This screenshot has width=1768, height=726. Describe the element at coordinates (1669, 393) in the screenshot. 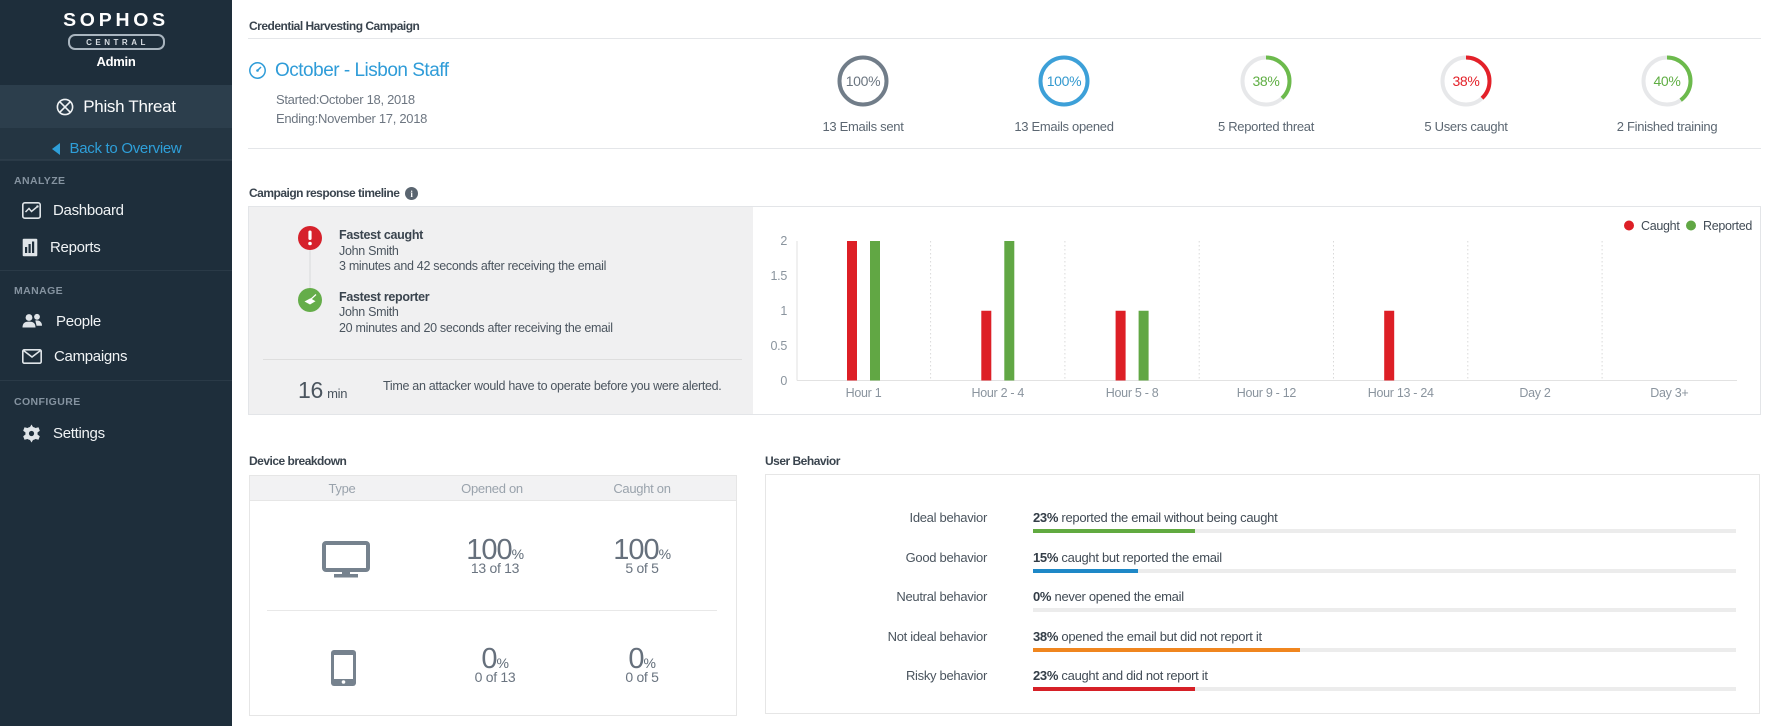

I see `svg-text: Day 3+` at that location.